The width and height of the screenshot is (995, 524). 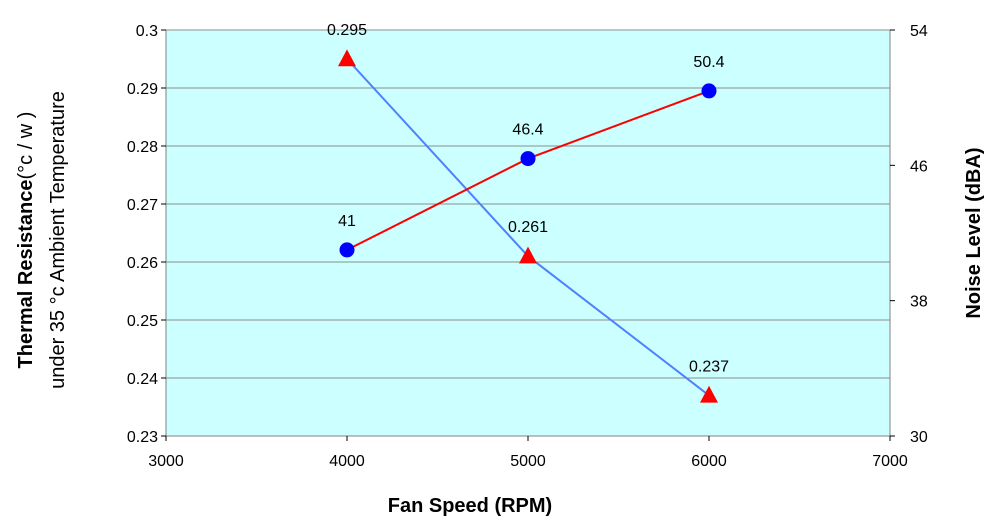 What do you see at coordinates (147, 31) in the screenshot?
I see `y-left-tick-label: 0.3` at bounding box center [147, 31].